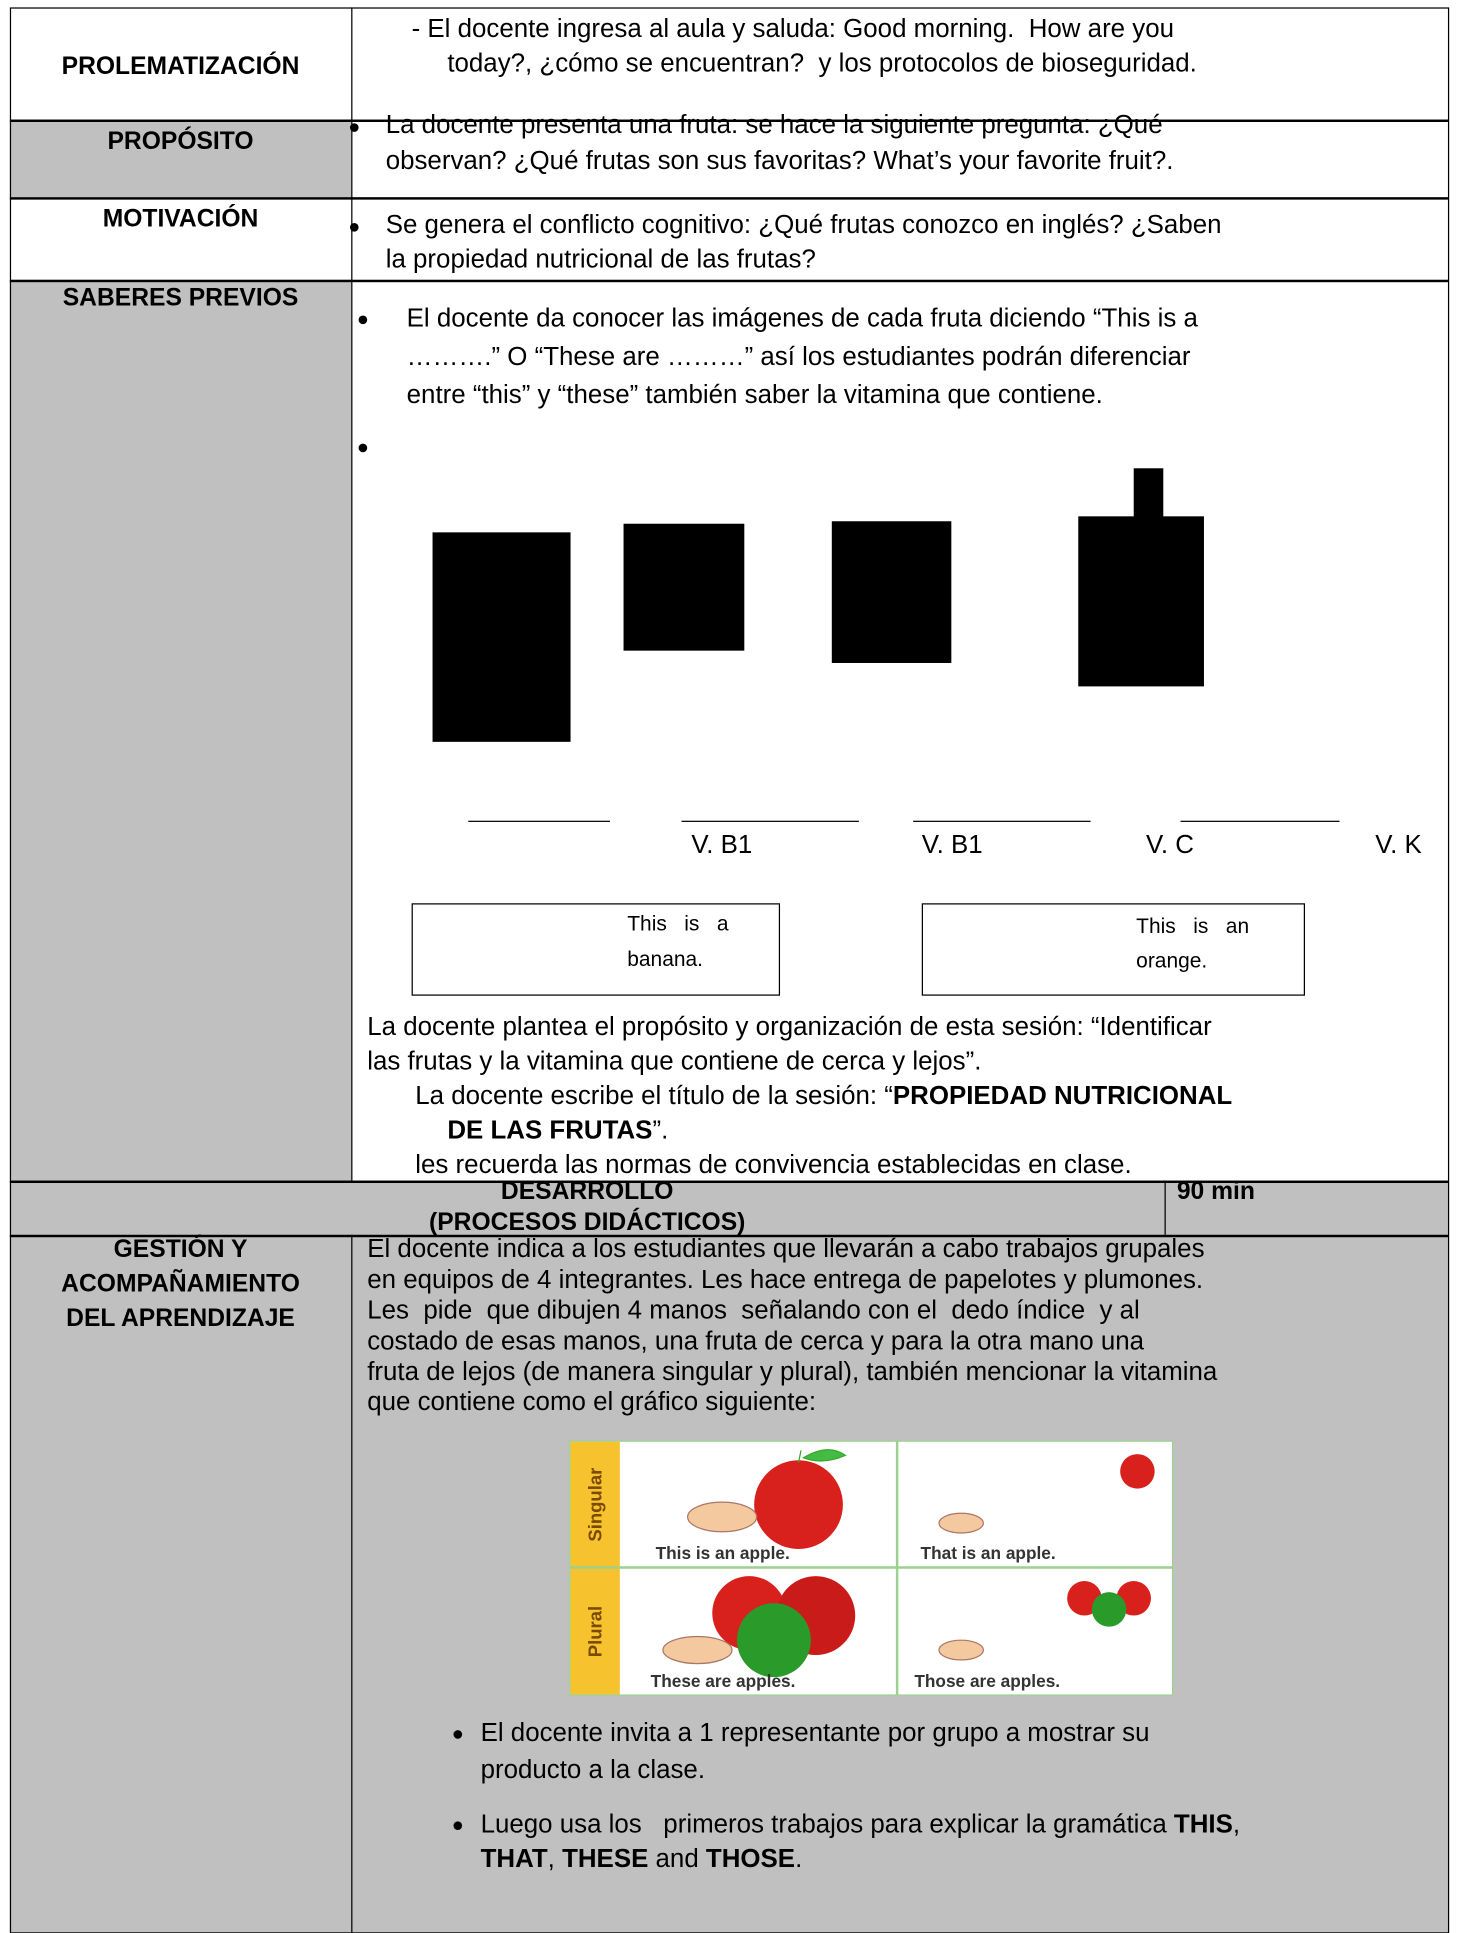 Image resolution: width=1459 pixels, height=1933 pixels. Describe the element at coordinates (550, 1130) in the screenshot. I see `session-title: DE LAS FRUTAS` at that location.